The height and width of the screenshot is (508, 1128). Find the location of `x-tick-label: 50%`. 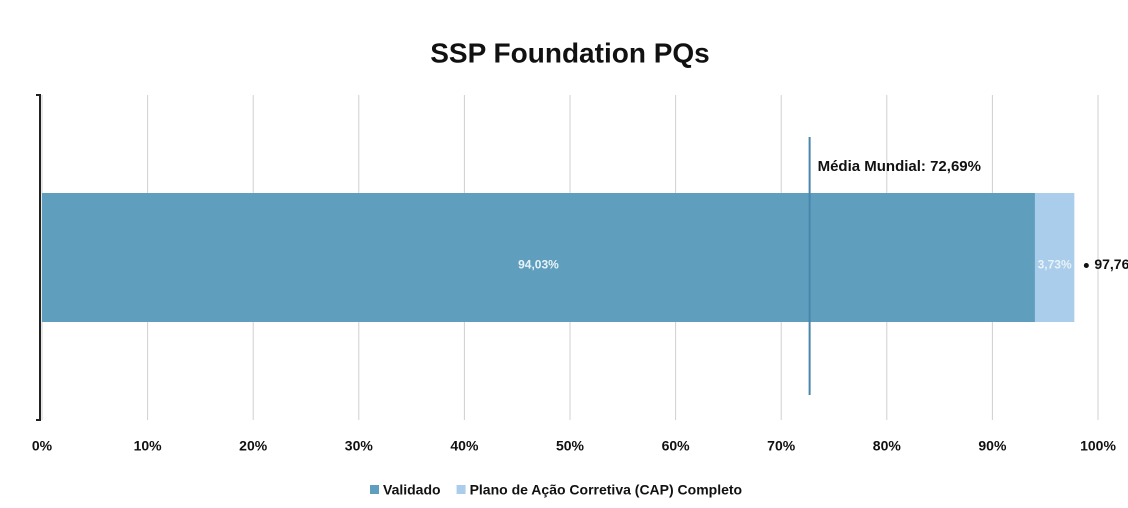

x-tick-label: 50% is located at coordinates (570, 446).